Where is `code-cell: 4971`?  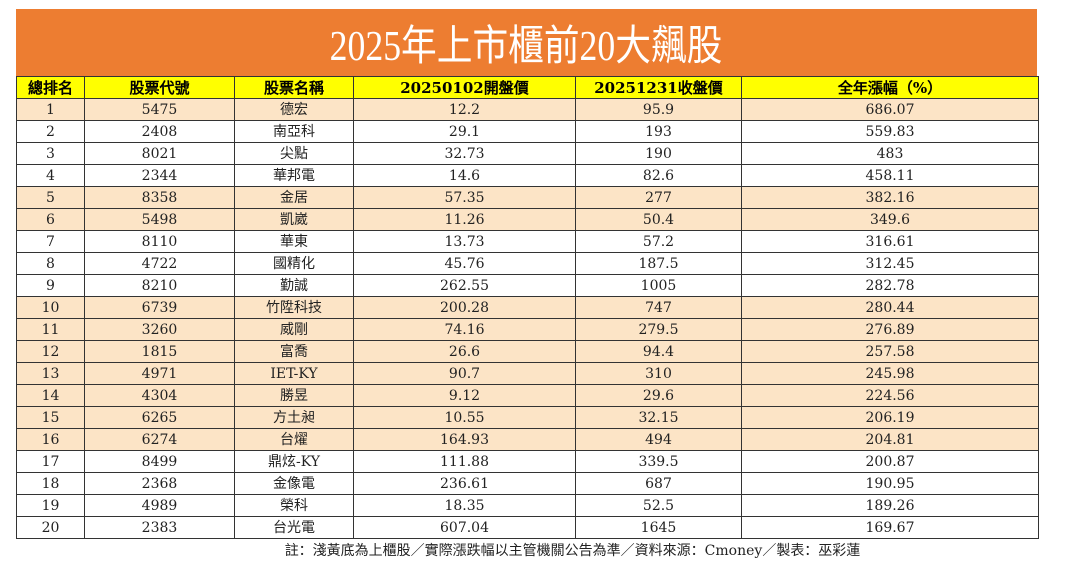
code-cell: 4971 is located at coordinates (159, 373).